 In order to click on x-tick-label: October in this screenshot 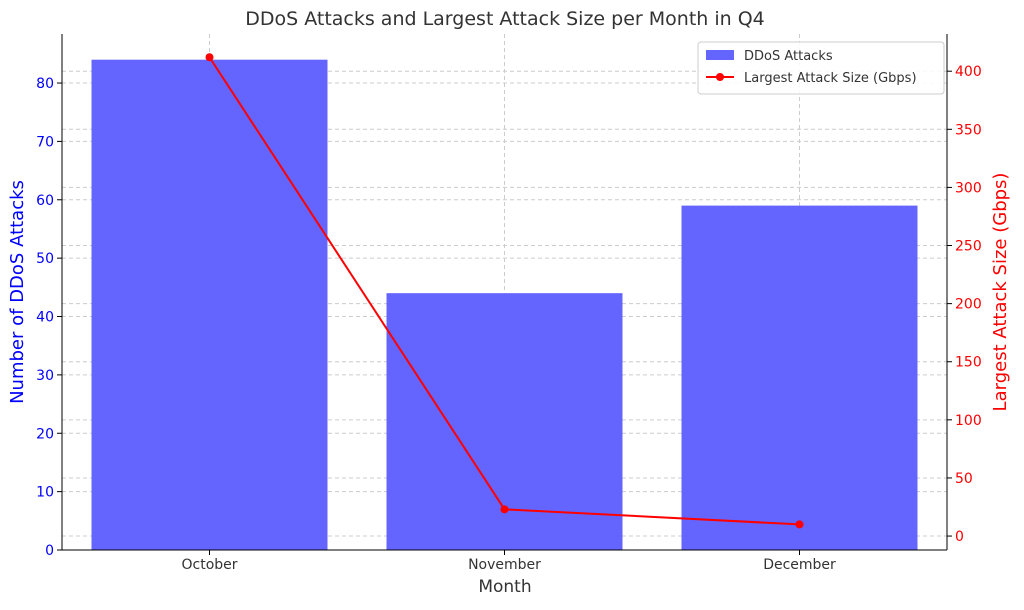, I will do `click(209, 565)`.